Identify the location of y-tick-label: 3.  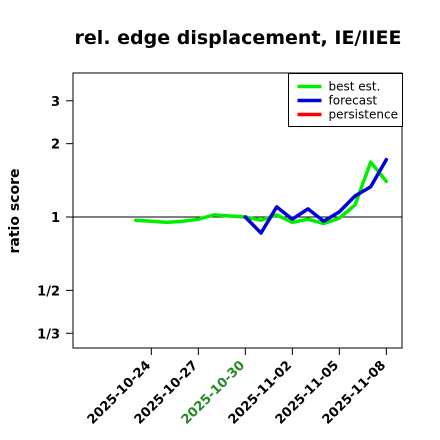
(55, 102).